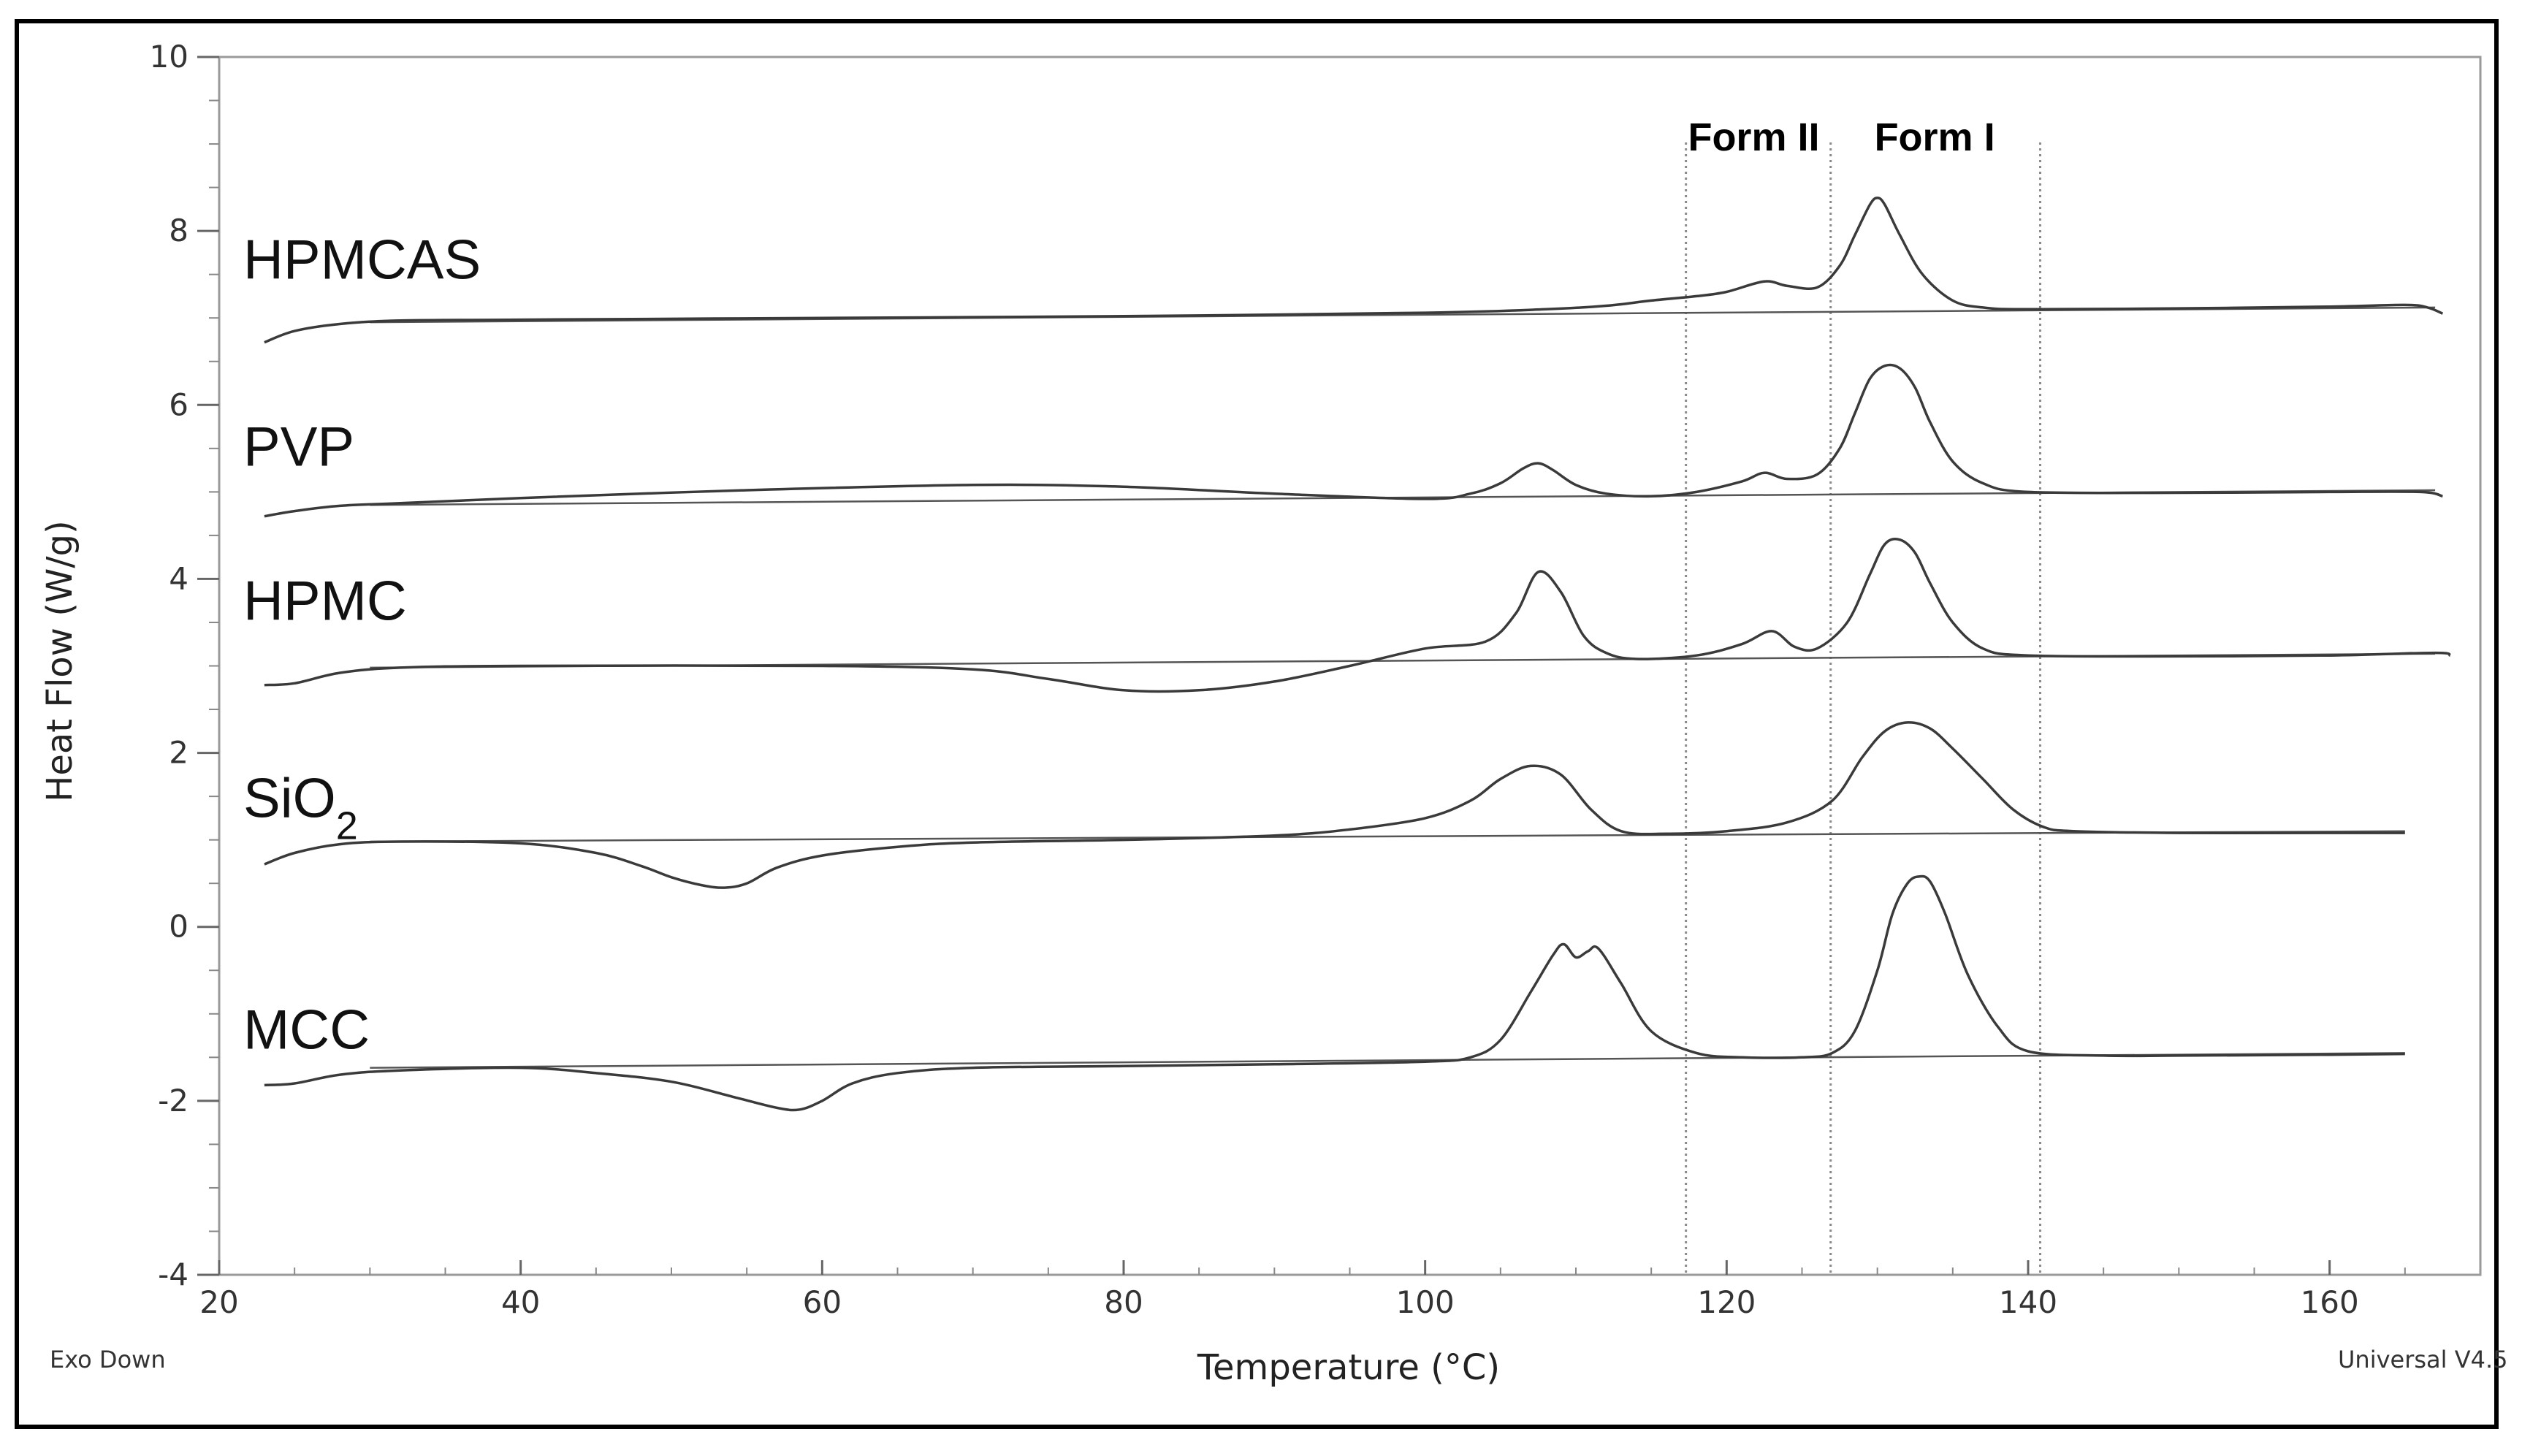  Describe the element at coordinates (1278, 1302) in the screenshot. I see `x-tick-labels: 20 40 60 80 100 120 140 160` at that location.